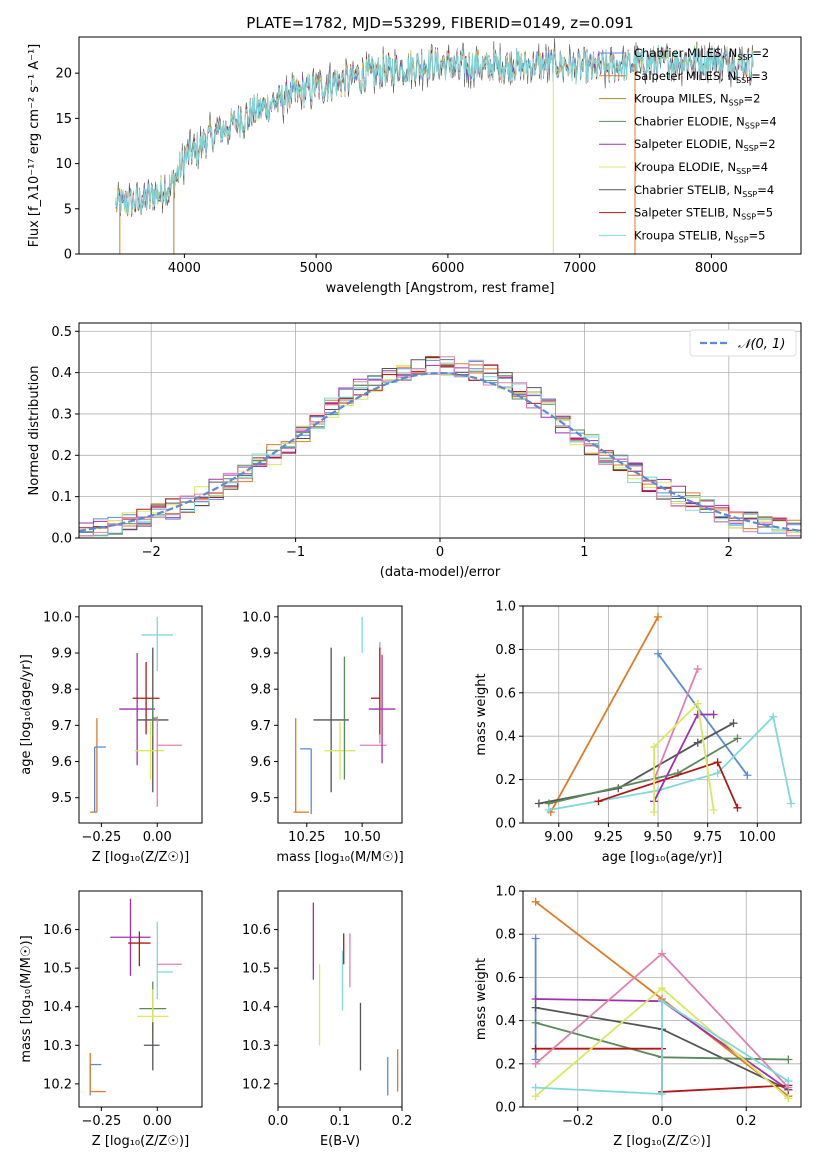 This screenshot has height=1170, width=819. I want to click on x-tick-label: 0.1, so click(340, 1121).